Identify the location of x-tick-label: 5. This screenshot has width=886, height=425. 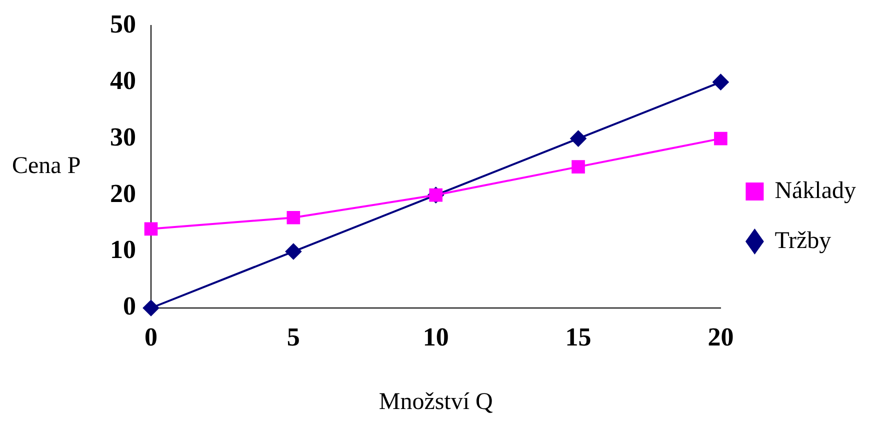
(293, 337).